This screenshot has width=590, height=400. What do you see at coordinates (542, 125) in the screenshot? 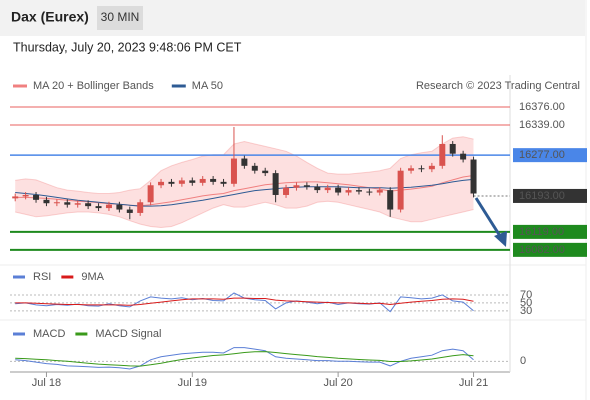
I see `level-label: 16339.00` at bounding box center [542, 125].